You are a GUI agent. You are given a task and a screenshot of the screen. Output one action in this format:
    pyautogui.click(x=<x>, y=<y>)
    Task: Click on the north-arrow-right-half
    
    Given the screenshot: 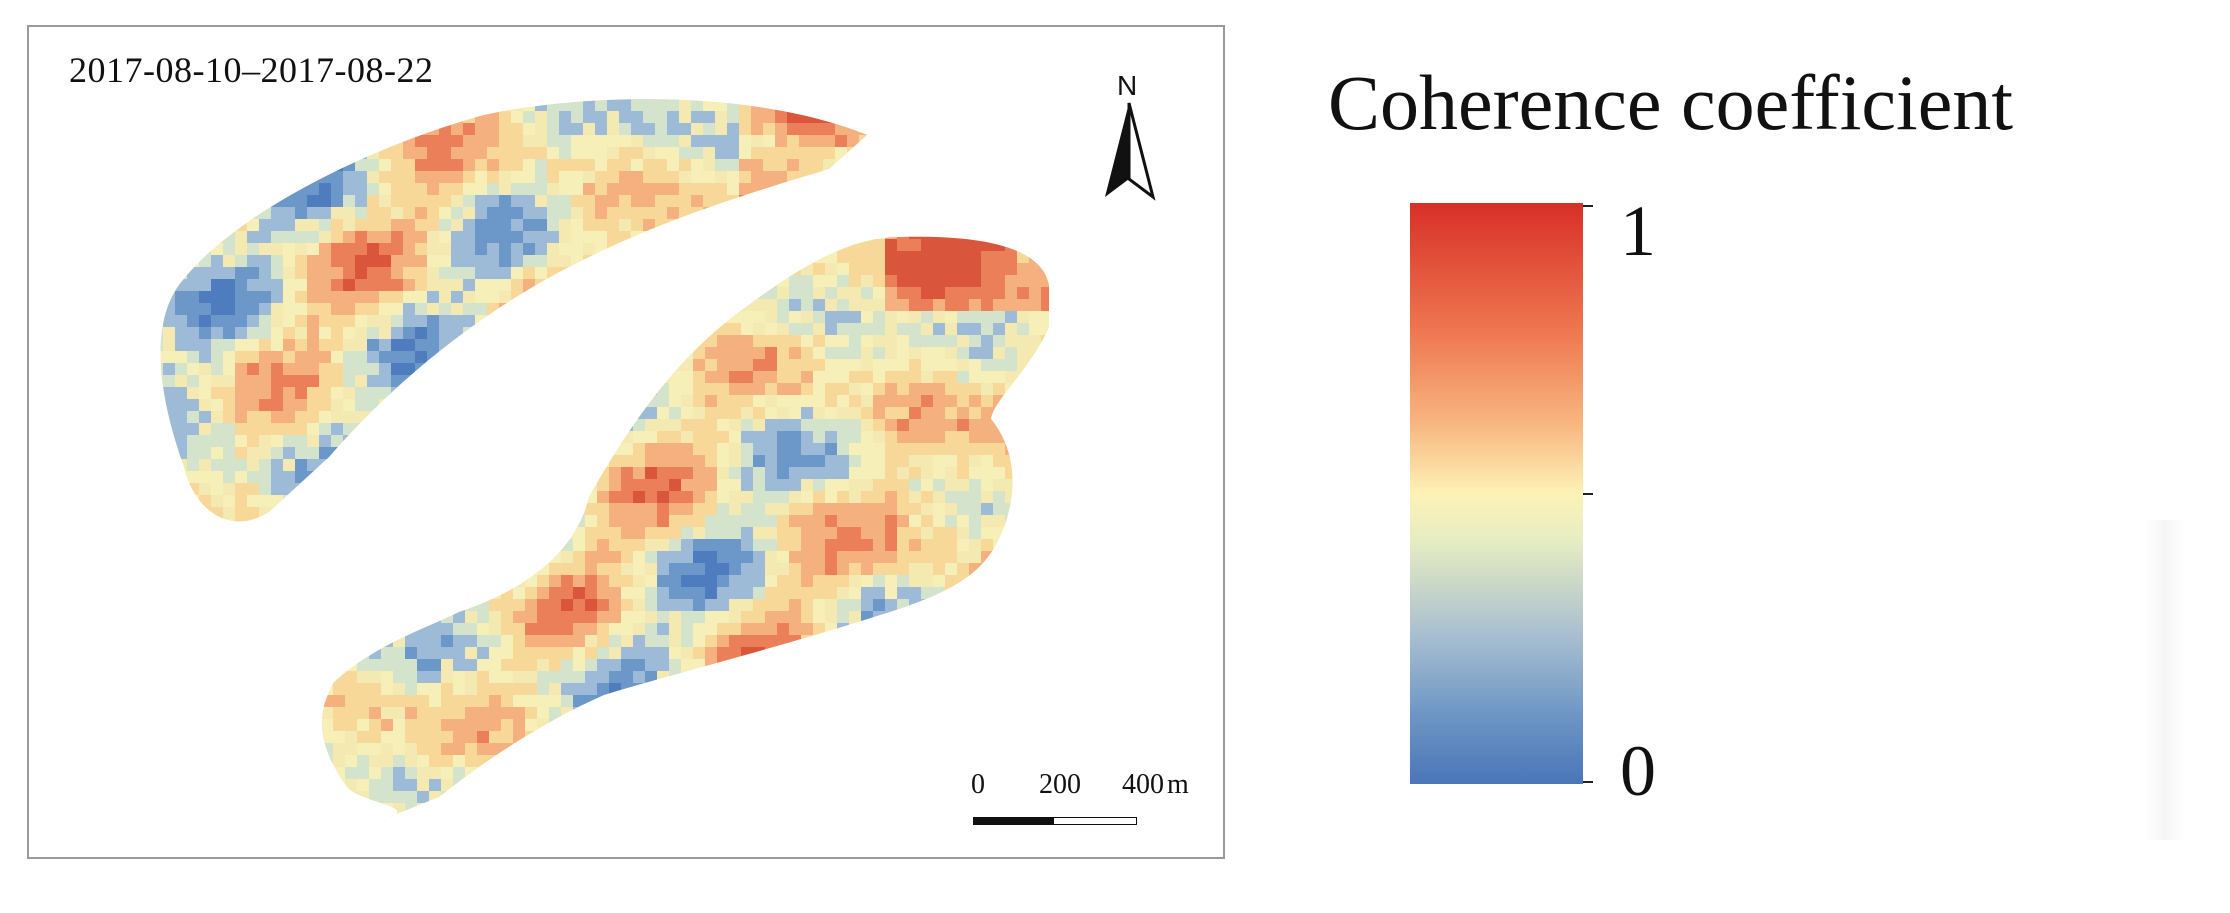 What is the action you would take?
    pyautogui.click(x=1141, y=151)
    